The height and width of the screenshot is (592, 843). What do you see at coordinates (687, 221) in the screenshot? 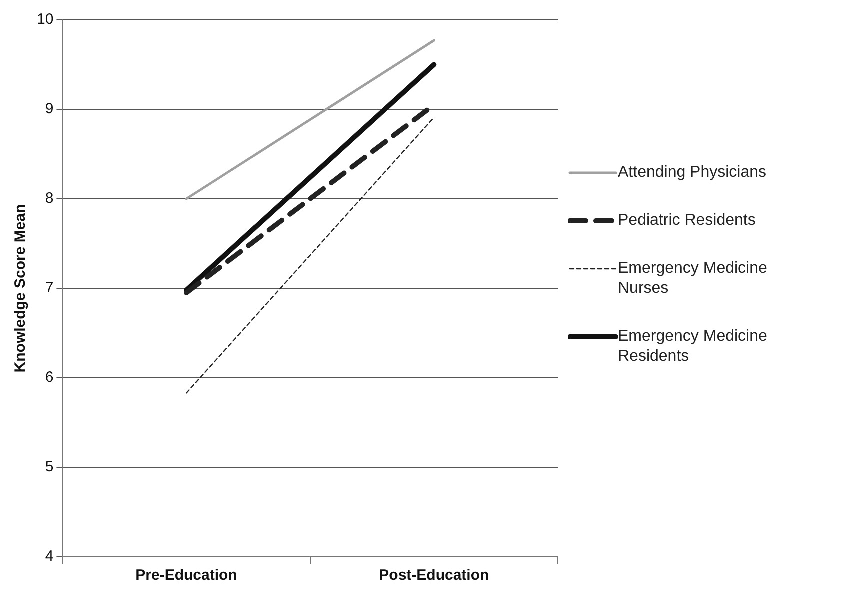
I see `legend-label: Pediatric Residents` at bounding box center [687, 221].